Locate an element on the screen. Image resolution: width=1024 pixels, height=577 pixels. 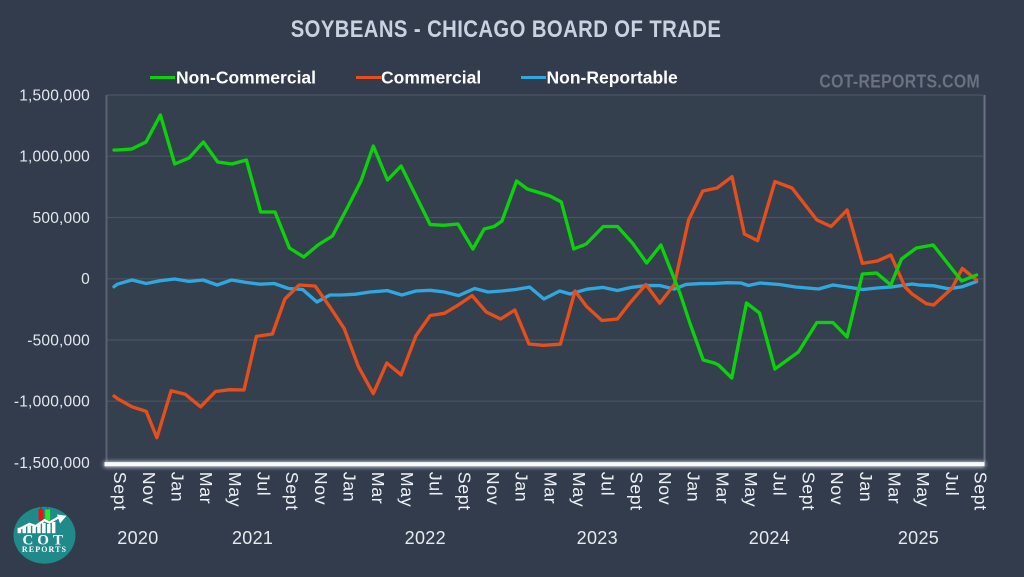
svg-text: REPORTS is located at coordinates (44, 549).